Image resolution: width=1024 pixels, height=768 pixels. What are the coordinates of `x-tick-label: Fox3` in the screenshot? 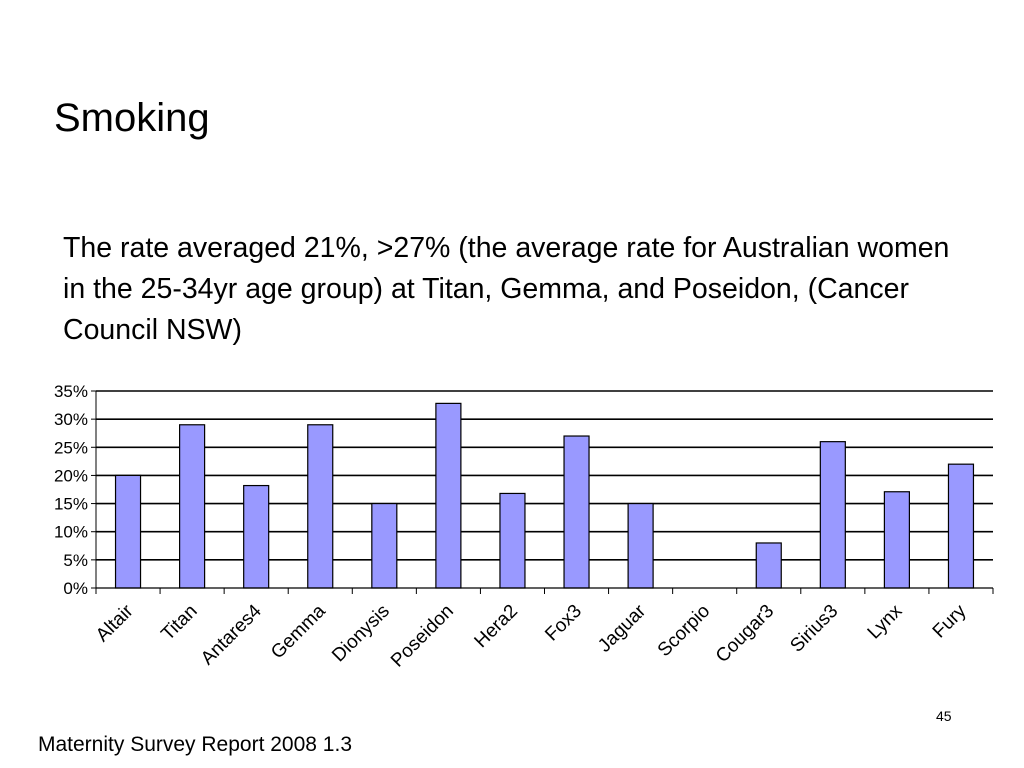 It's located at (563, 623).